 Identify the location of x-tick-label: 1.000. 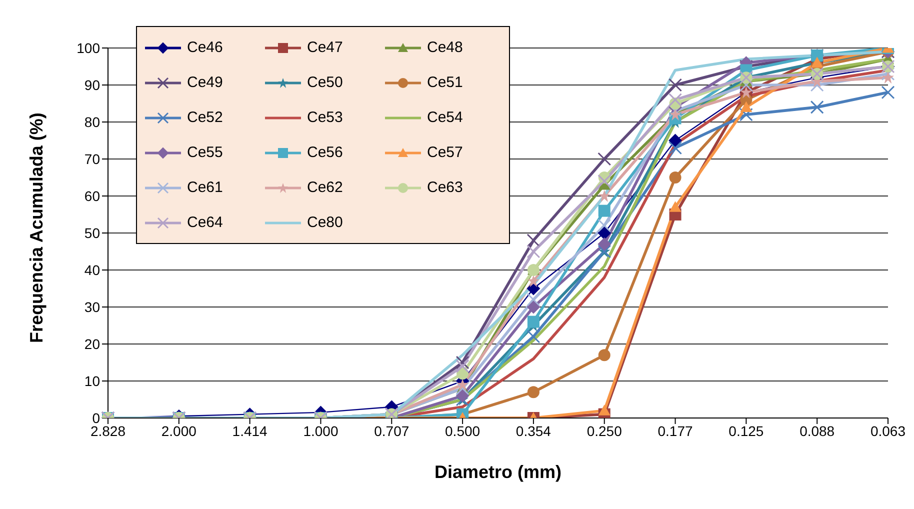
(320, 430).